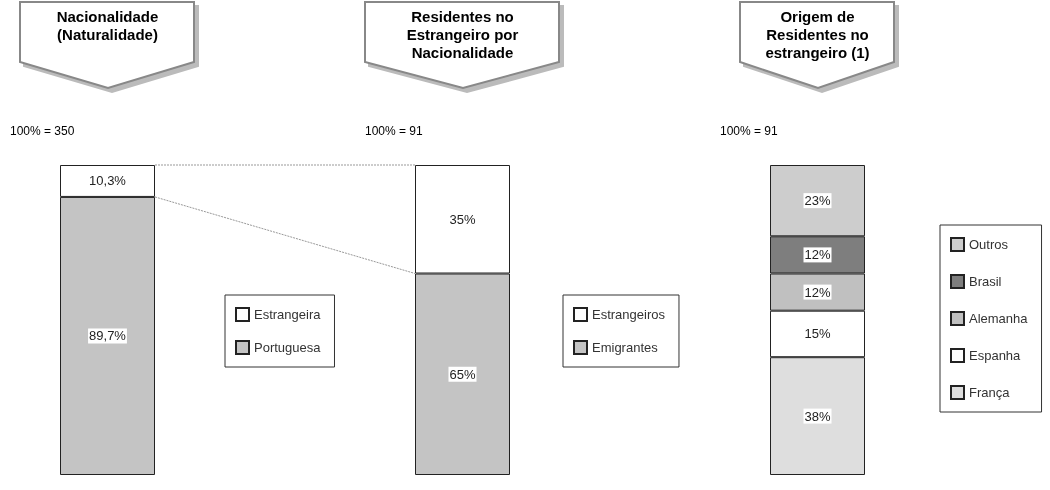  What do you see at coordinates (817, 34) in the screenshot?
I see `chart-title: Origem de Residentes no estrangeiro (1)` at bounding box center [817, 34].